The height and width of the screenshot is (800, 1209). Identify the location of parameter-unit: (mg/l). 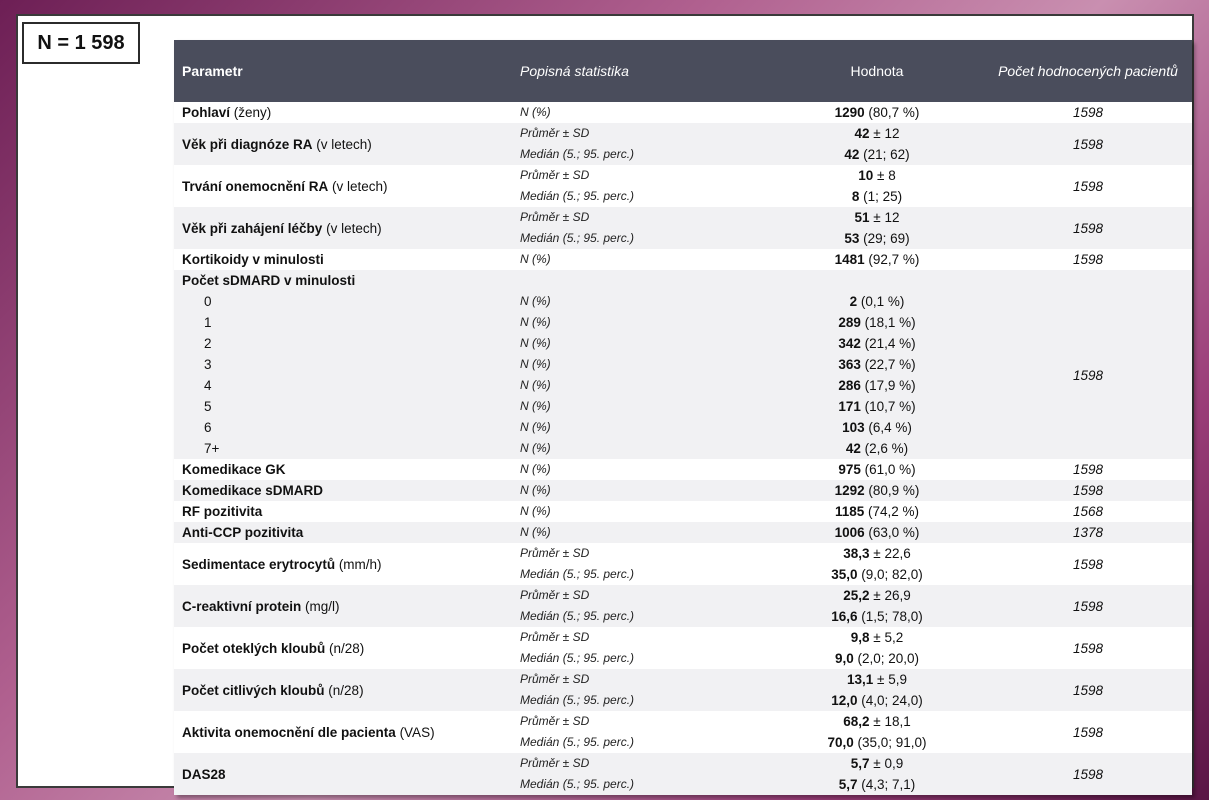
(320, 606).